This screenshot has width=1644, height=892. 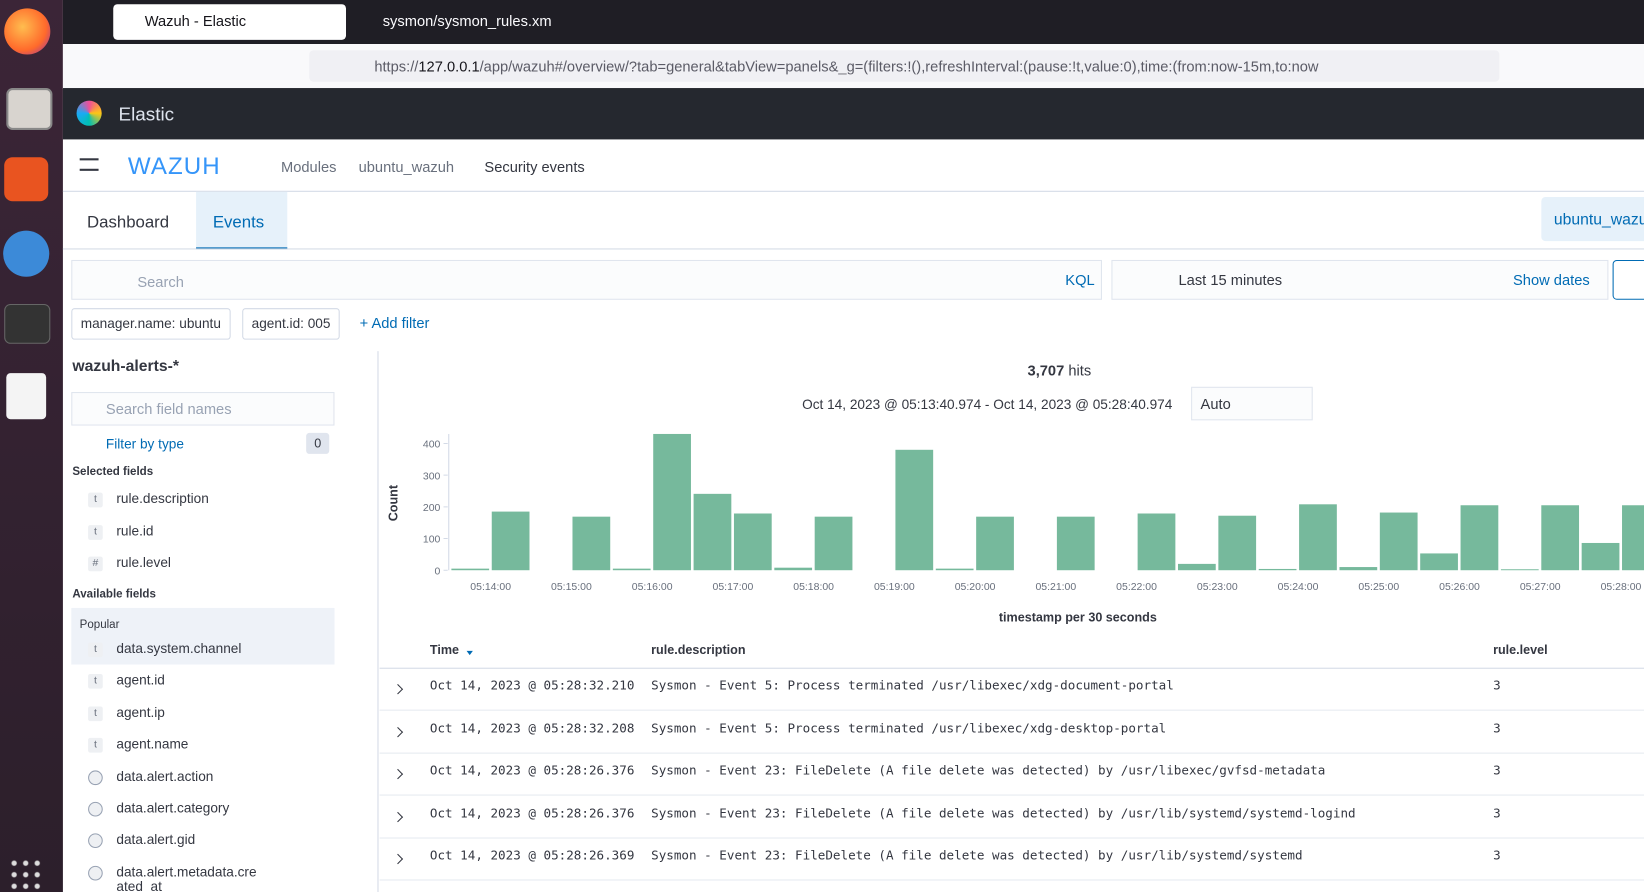 What do you see at coordinates (438, 571) in the screenshot?
I see `y-tick-label: 0` at bounding box center [438, 571].